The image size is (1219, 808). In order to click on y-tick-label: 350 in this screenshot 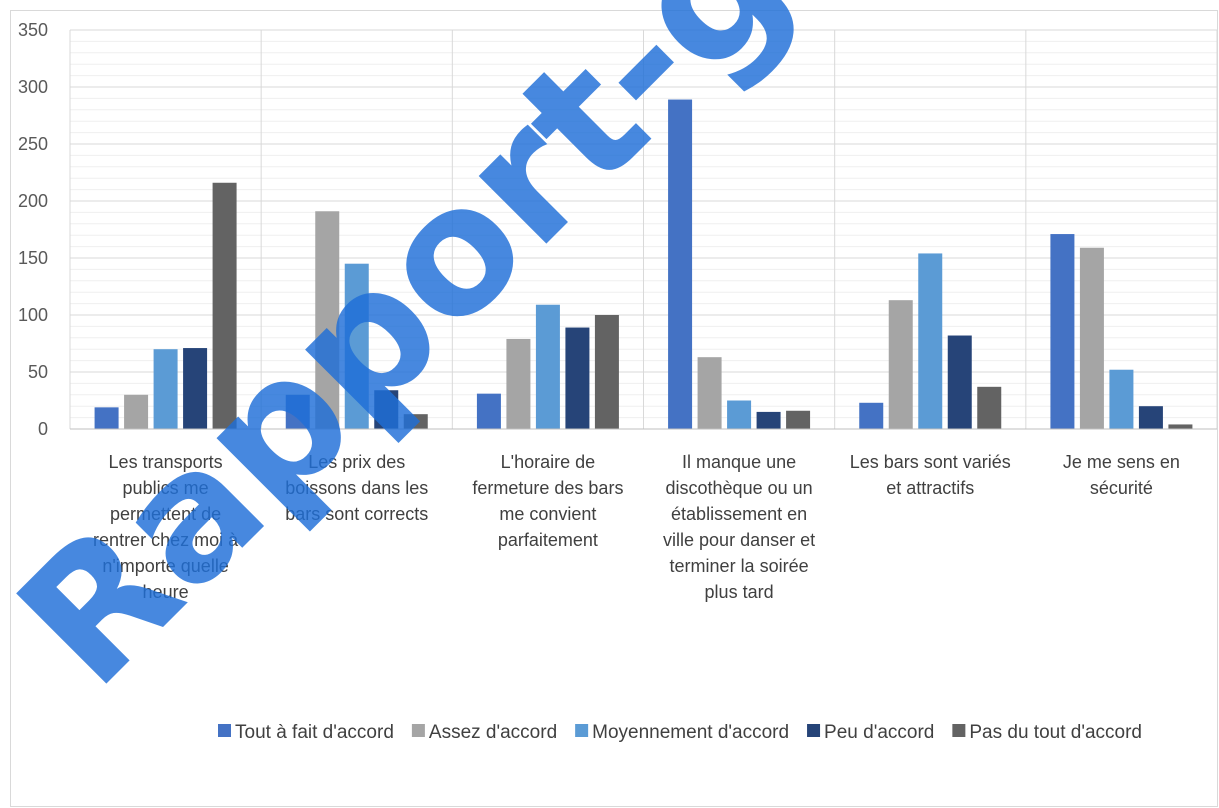, I will do `click(33, 30)`.